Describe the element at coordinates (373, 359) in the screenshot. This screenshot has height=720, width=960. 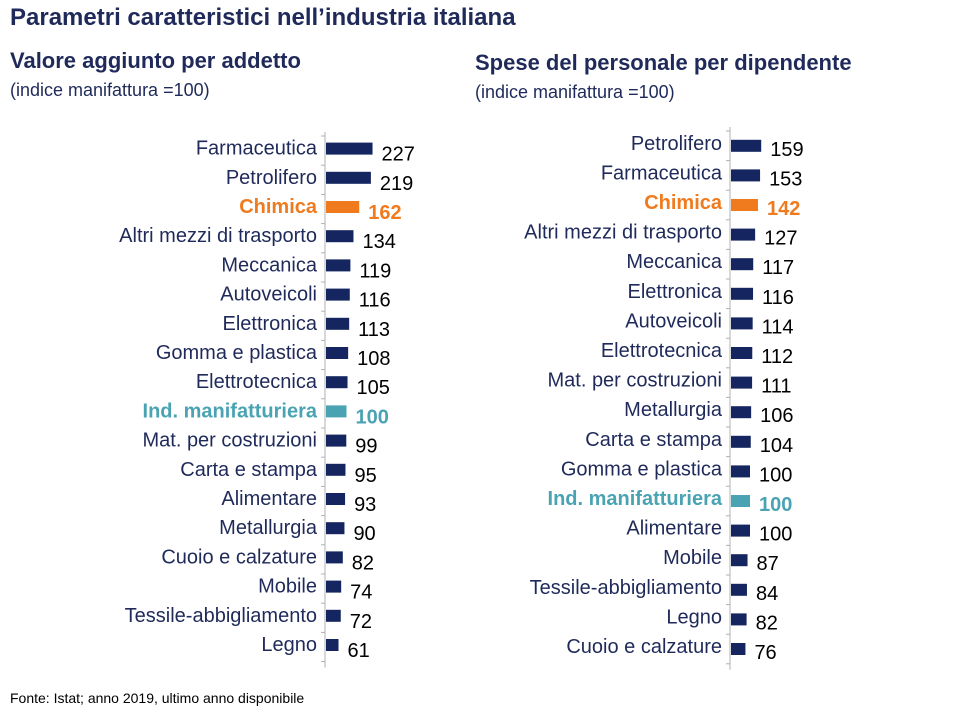
I see `value-label: 108` at that location.